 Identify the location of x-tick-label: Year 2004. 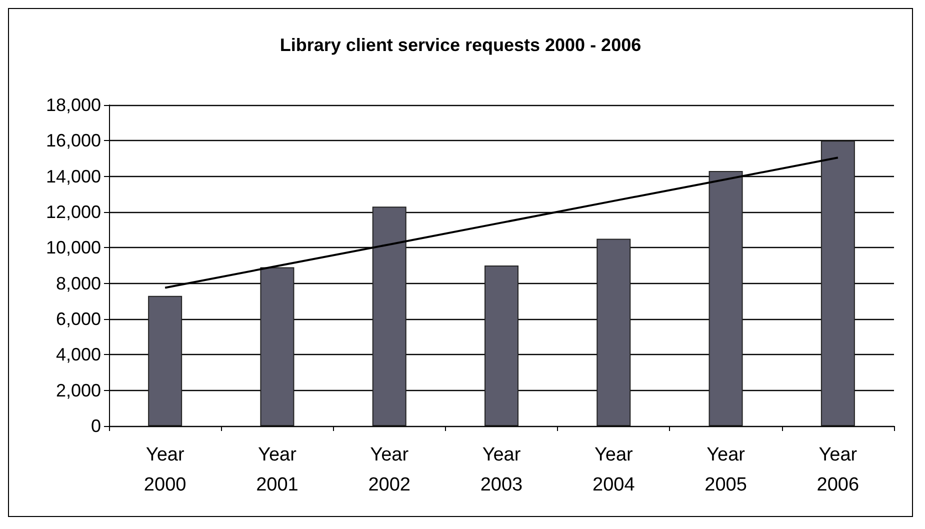
(614, 470).